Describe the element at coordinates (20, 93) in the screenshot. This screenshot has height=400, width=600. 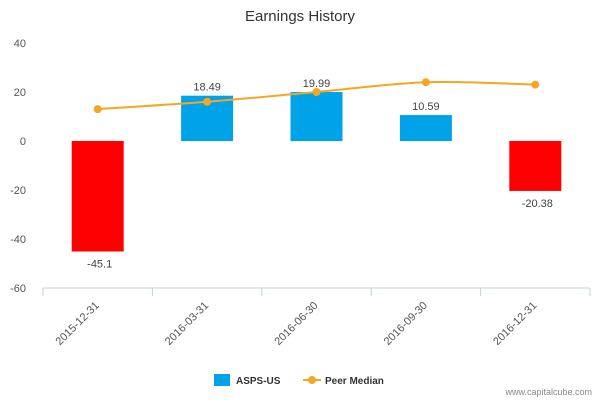
I see `y-tick-label: 20` at that location.